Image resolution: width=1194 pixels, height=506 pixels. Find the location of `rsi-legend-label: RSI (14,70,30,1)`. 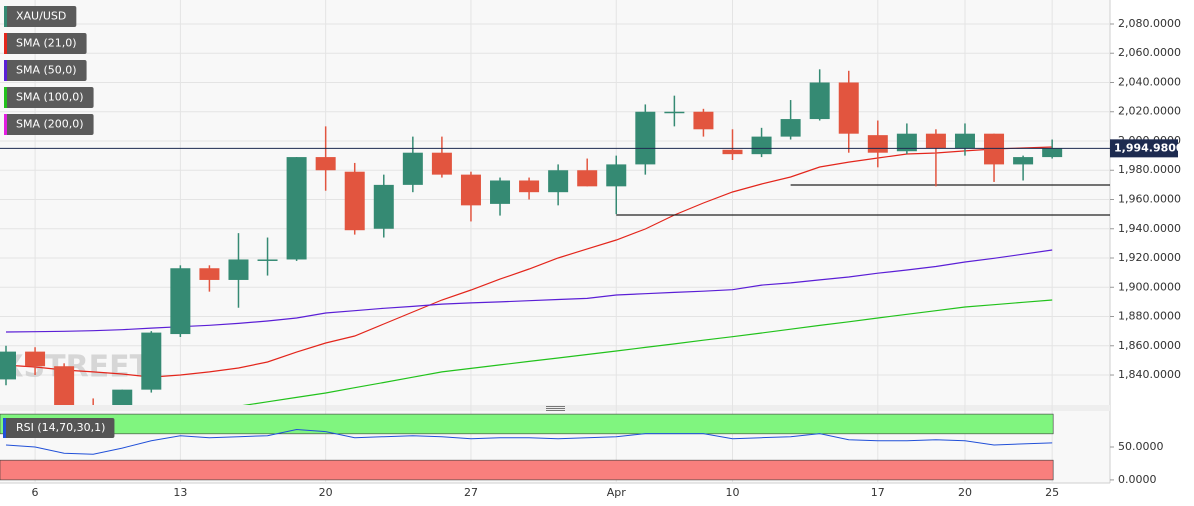

rsi-legend-label: RSI (14,70,30,1) is located at coordinates (60, 427).